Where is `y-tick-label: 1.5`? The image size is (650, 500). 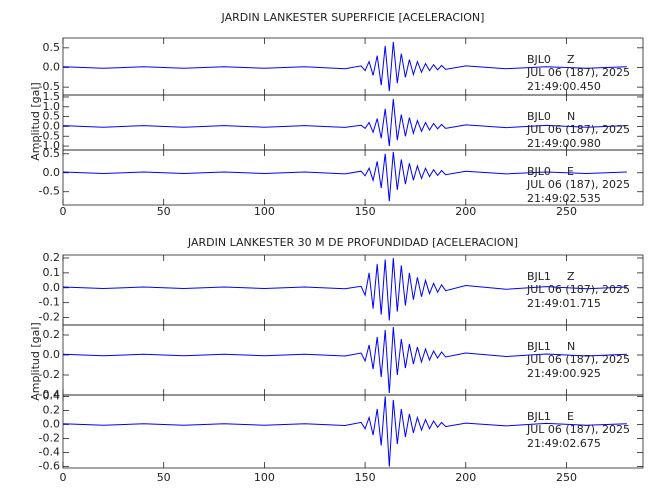 y-tick-label: 1.5 is located at coordinates (52, 96).